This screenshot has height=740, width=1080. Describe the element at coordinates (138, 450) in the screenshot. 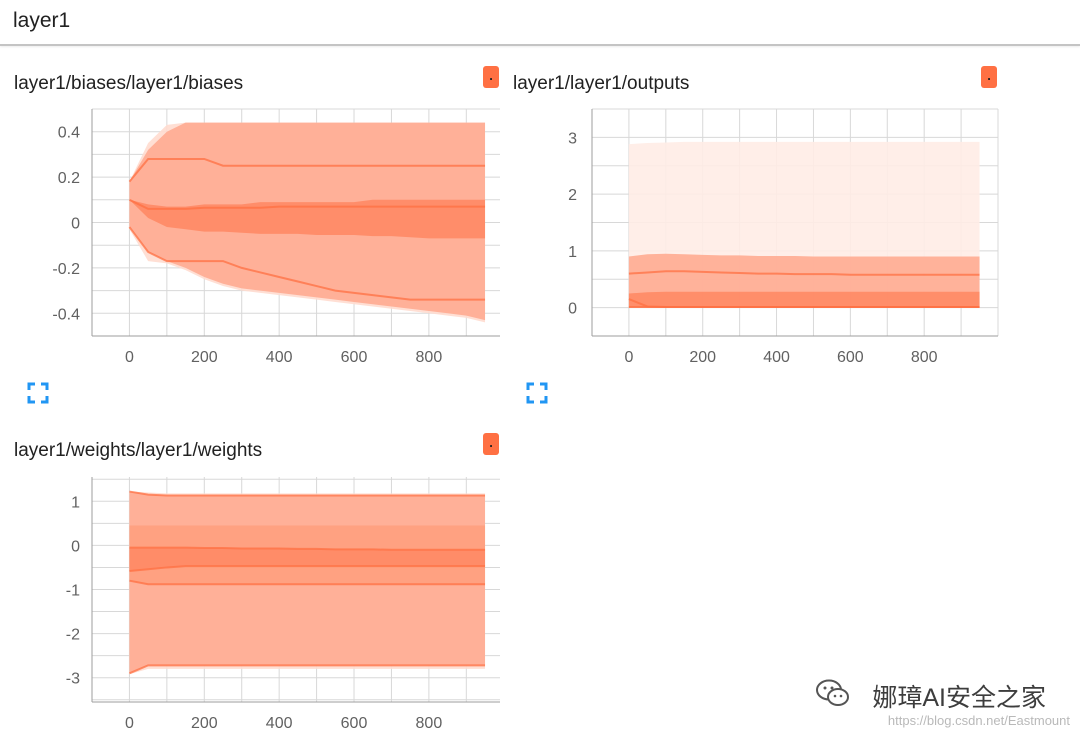

I see `card-title: layer1/weights/layer1/weights` at that location.